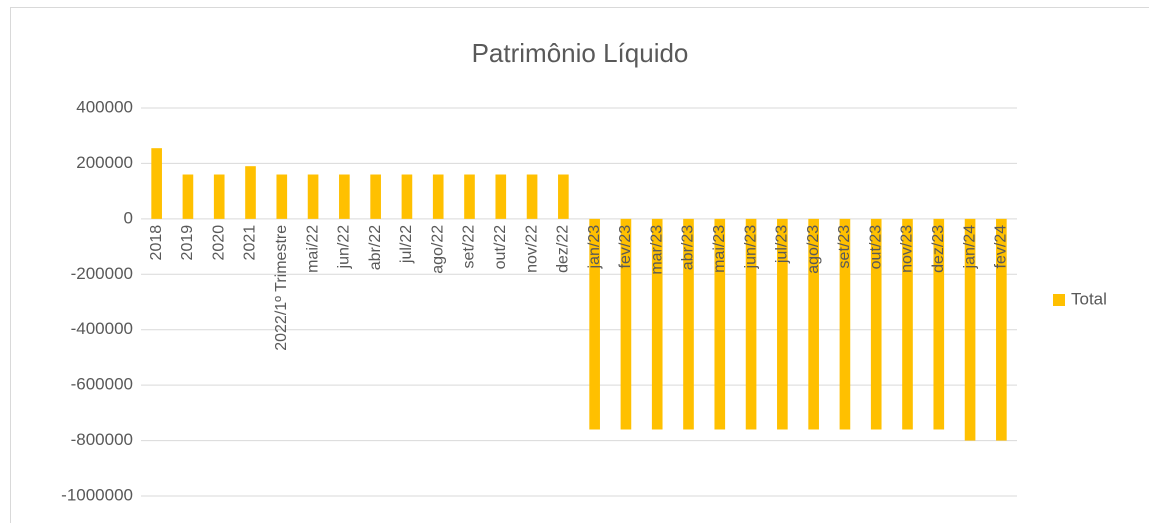  What do you see at coordinates (469, 247) in the screenshot?
I see `x-tick-label: set/22` at bounding box center [469, 247].